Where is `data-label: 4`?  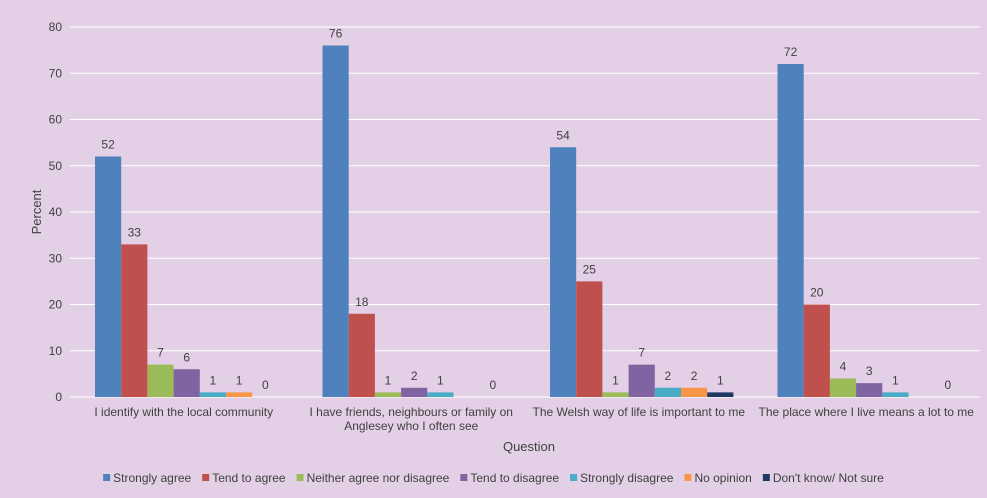
data-label: 4 is located at coordinates (843, 367).